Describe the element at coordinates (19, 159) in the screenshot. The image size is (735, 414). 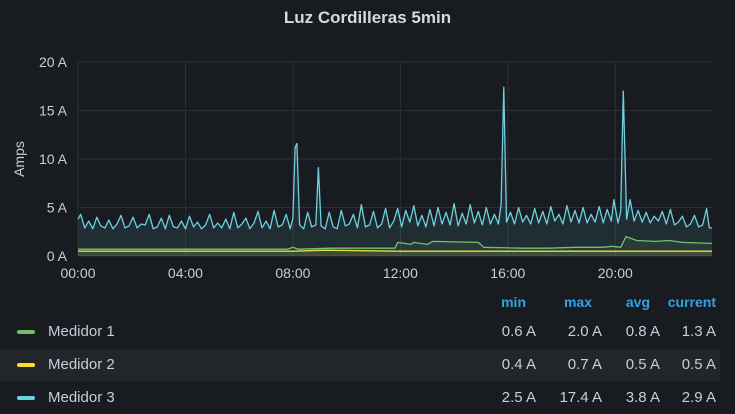
I see `y-axis-label: Amps` at that location.